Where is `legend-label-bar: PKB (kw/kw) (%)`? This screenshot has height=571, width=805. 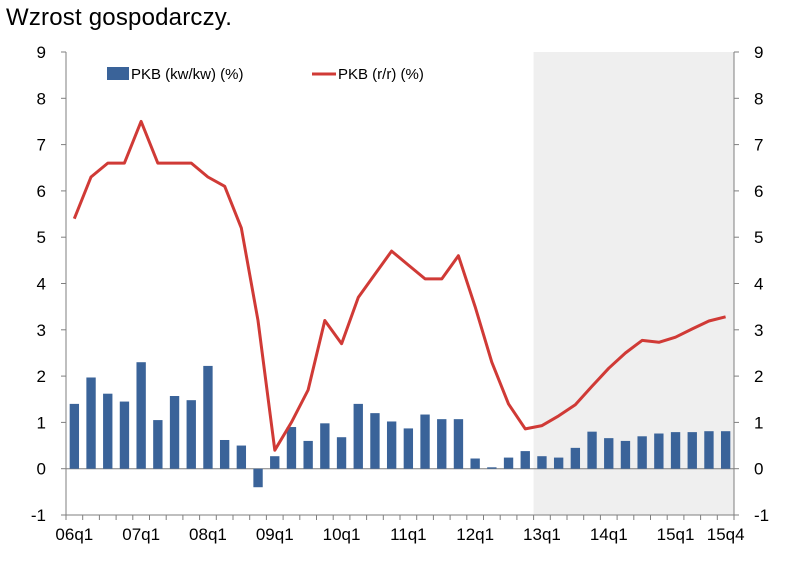 legend-label-bar: PKB (kw/kw) (%) is located at coordinates (187, 74).